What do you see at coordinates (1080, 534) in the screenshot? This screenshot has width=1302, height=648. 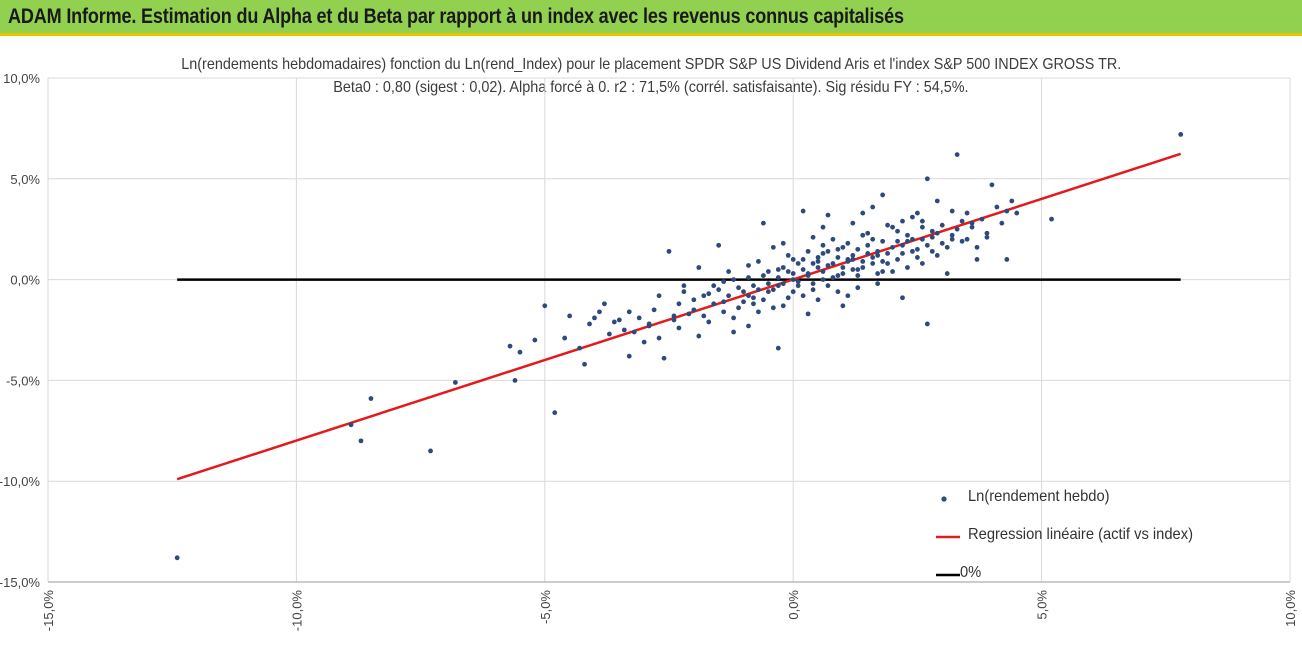 I see `legend-label-regression: Regression linéaire (actif vs index)` at bounding box center [1080, 534].